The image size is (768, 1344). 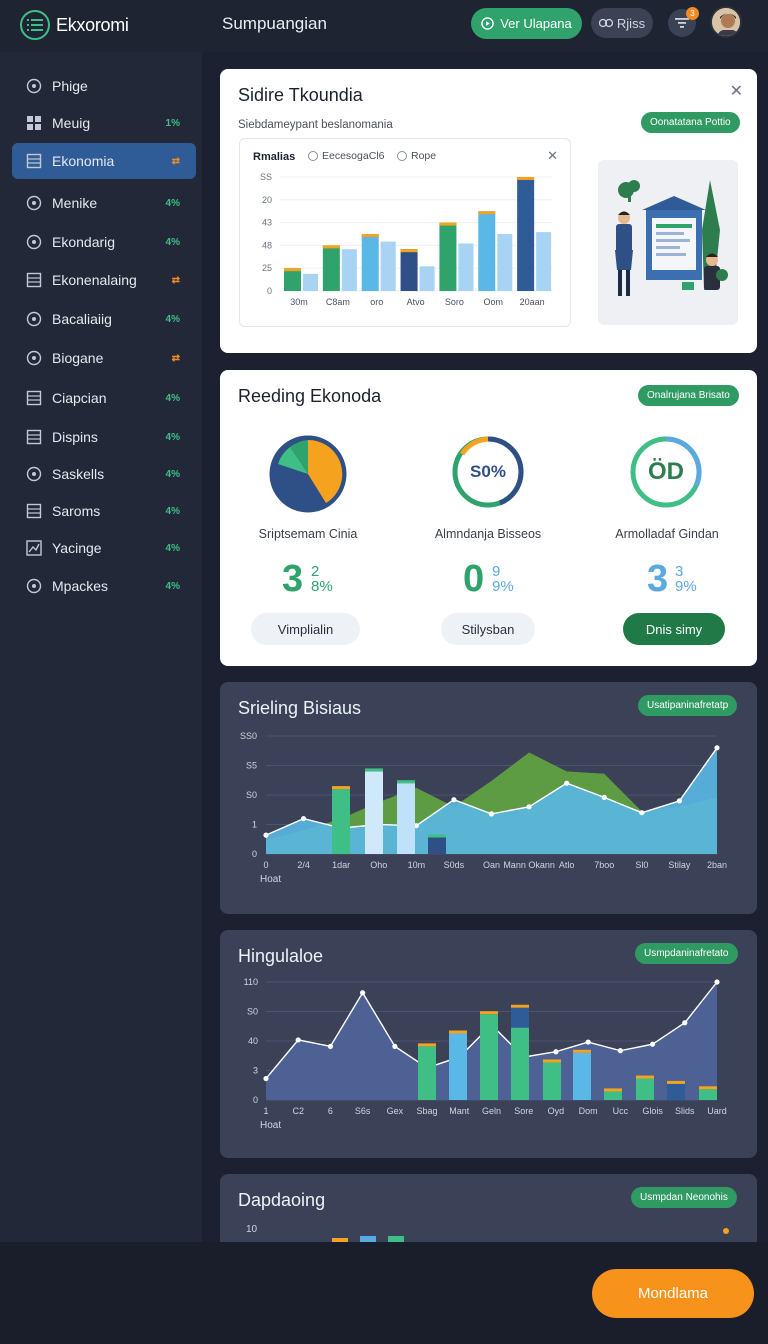 I want to click on notification-badge: 3, so click(x=692, y=13).